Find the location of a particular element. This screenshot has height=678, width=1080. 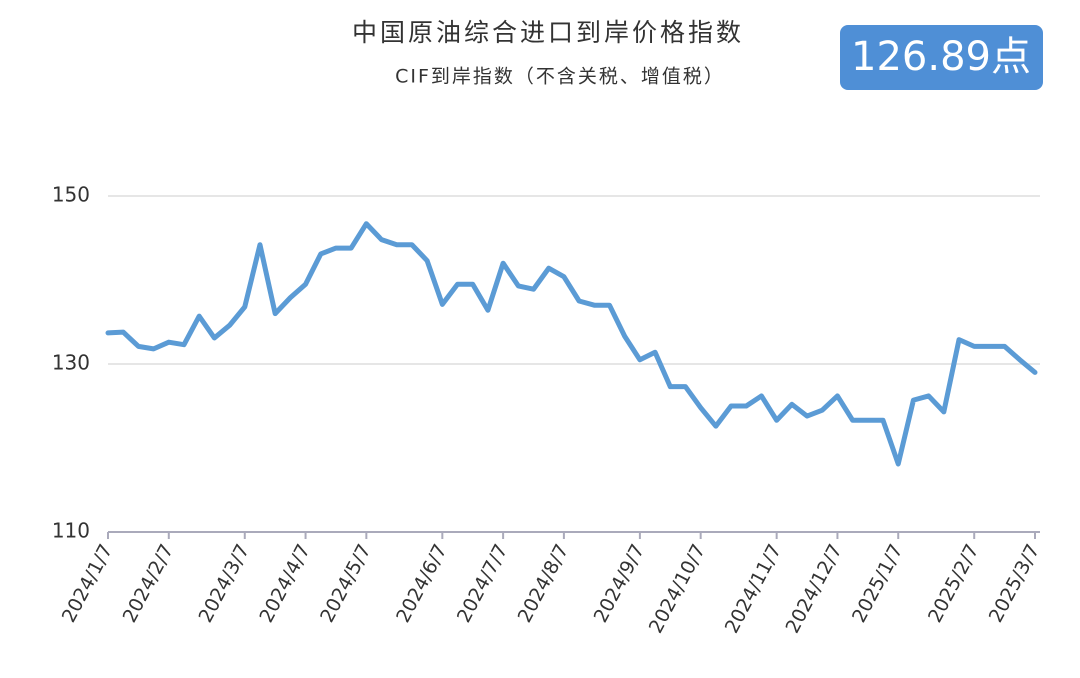

badge-bg is located at coordinates (941, 57).